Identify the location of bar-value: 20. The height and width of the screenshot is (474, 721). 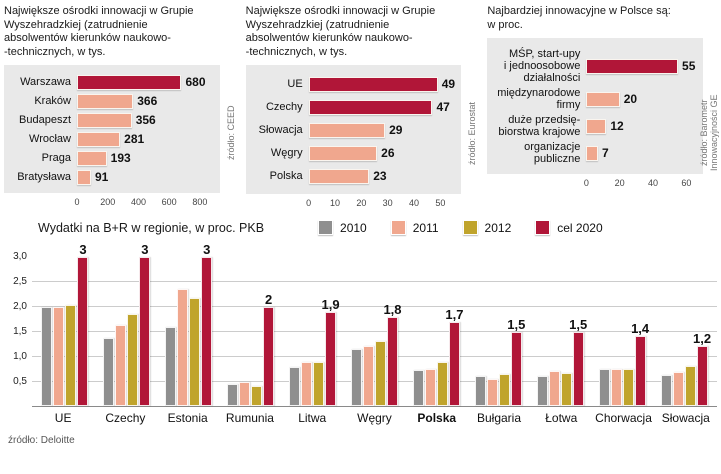
(630, 99).